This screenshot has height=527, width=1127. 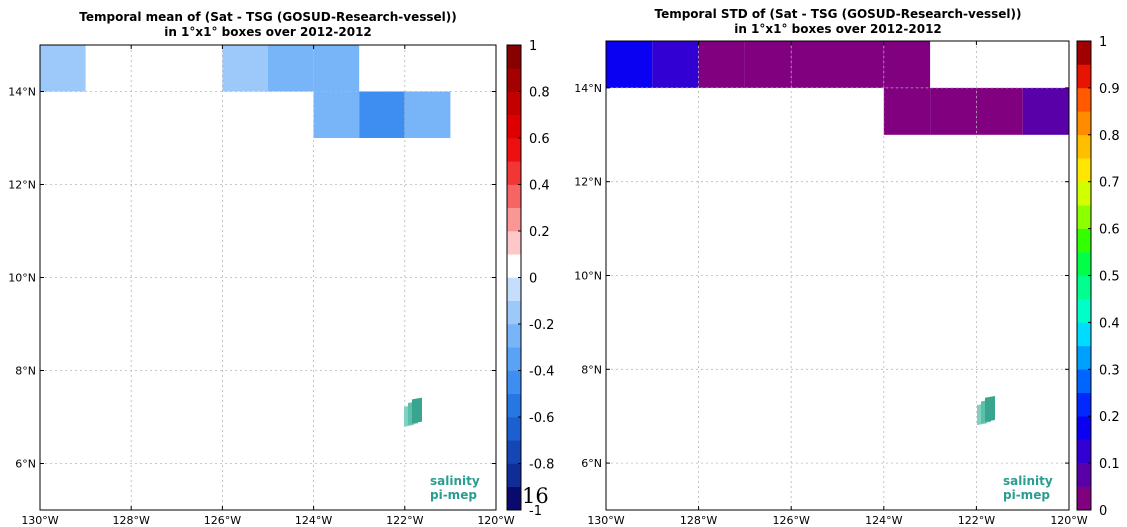 I want to click on std-x-tick-label: 128°W, so click(x=698, y=520).